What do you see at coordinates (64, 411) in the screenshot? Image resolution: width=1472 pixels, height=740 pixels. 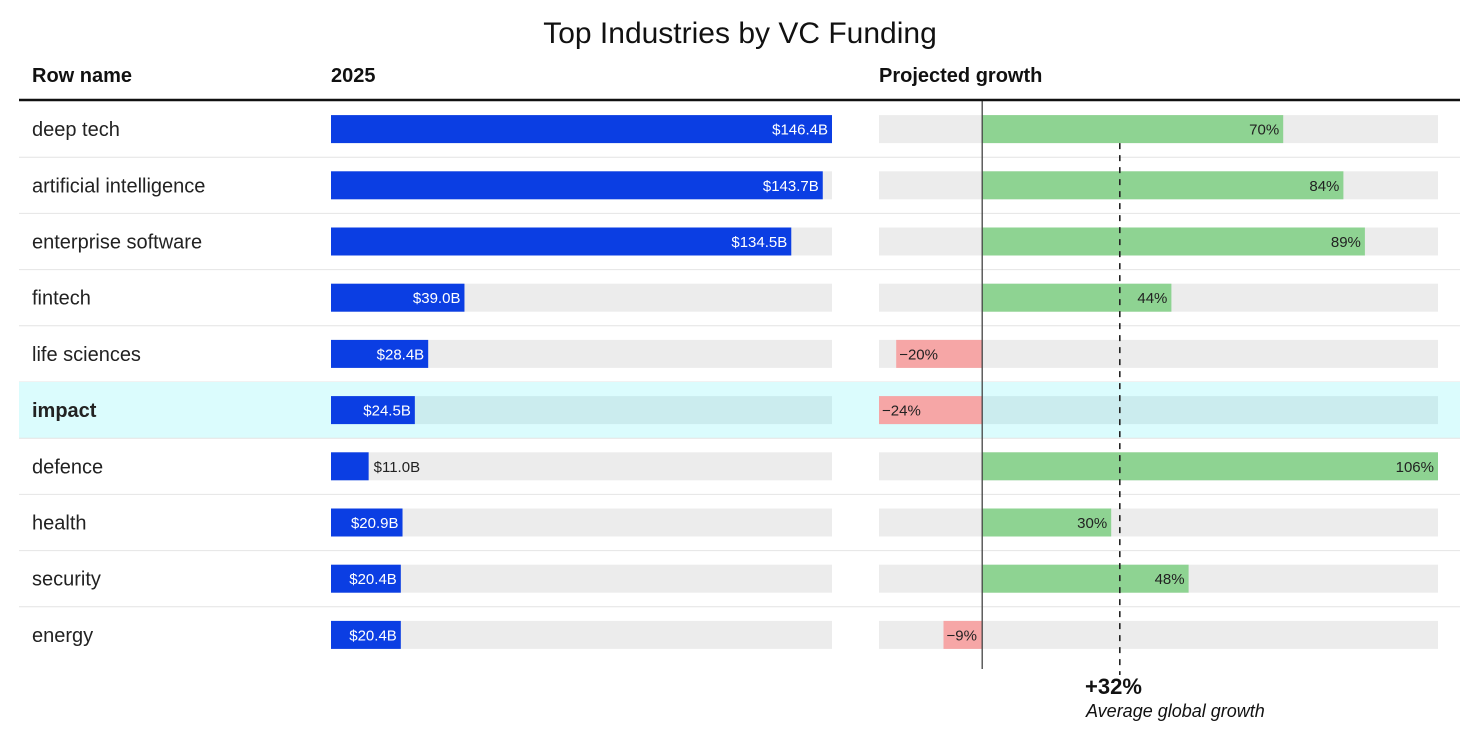 I see `row-label-impact: impact` at bounding box center [64, 411].